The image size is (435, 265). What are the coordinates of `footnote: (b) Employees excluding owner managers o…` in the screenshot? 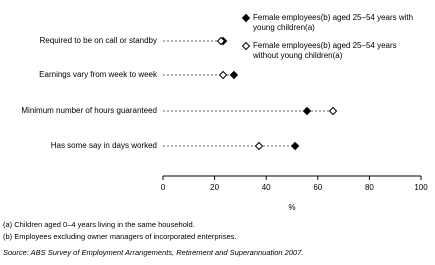 It's located at (120, 236).